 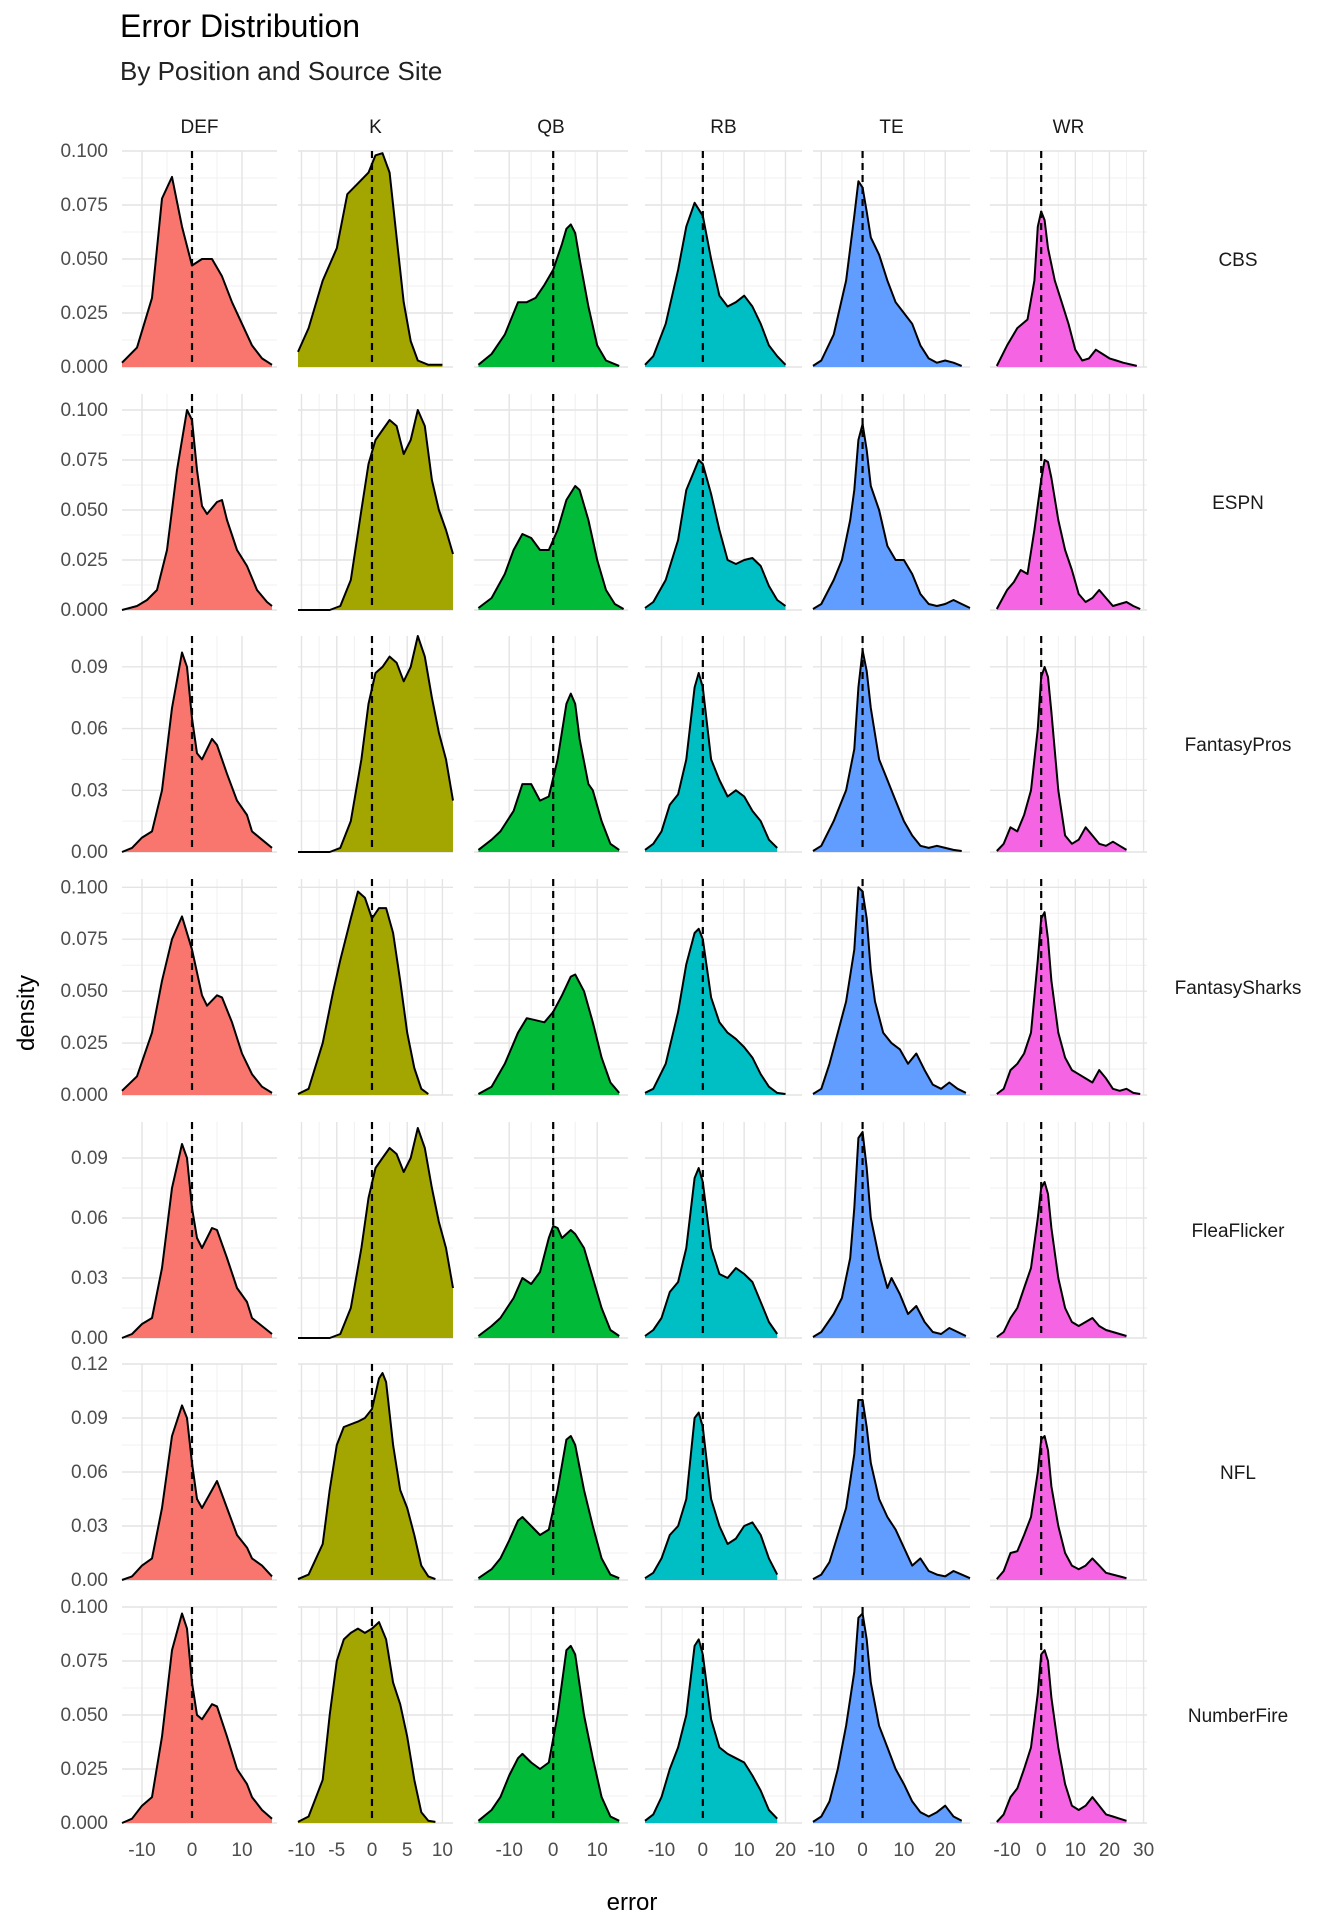 I want to click on density-line-fantasysharks-wr, so click(x=1068, y=1003).